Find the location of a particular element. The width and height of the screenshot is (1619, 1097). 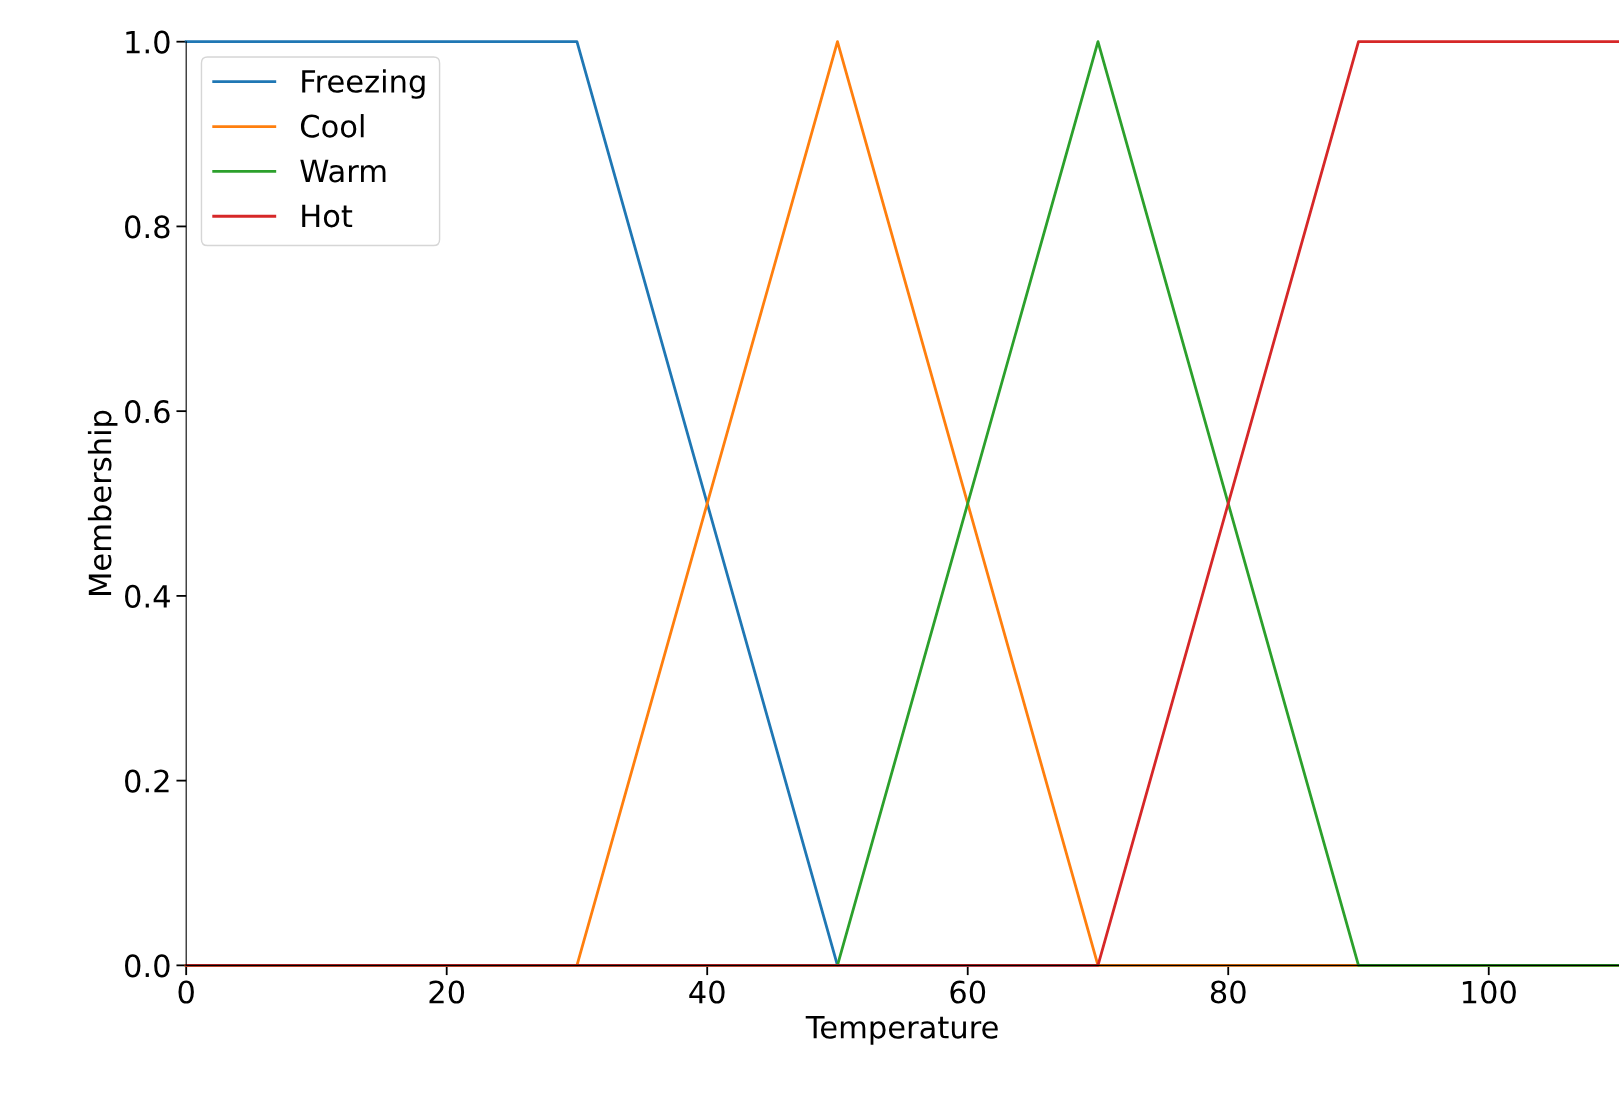

y-tick-label: 0.2 is located at coordinates (147, 781).